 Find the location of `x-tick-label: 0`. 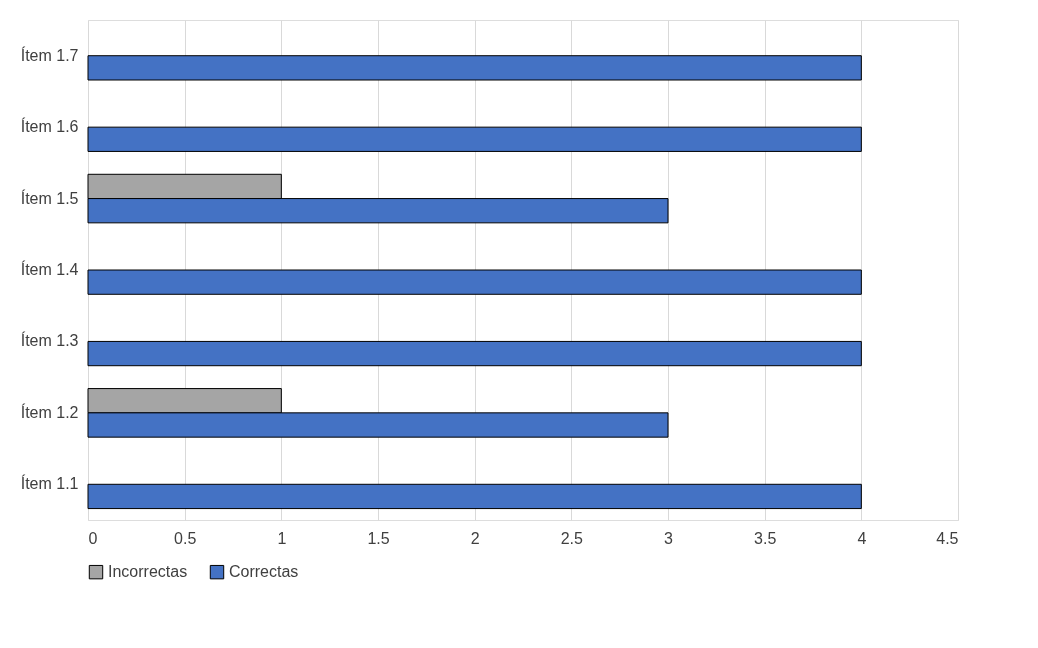

x-tick-label: 0 is located at coordinates (93, 538).